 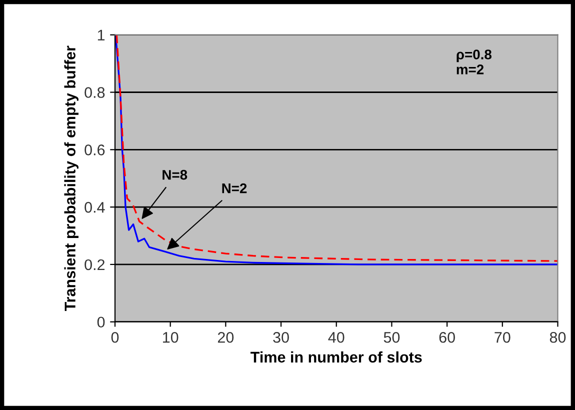 I want to click on y-tick-label: 0.8, so click(x=94, y=92).